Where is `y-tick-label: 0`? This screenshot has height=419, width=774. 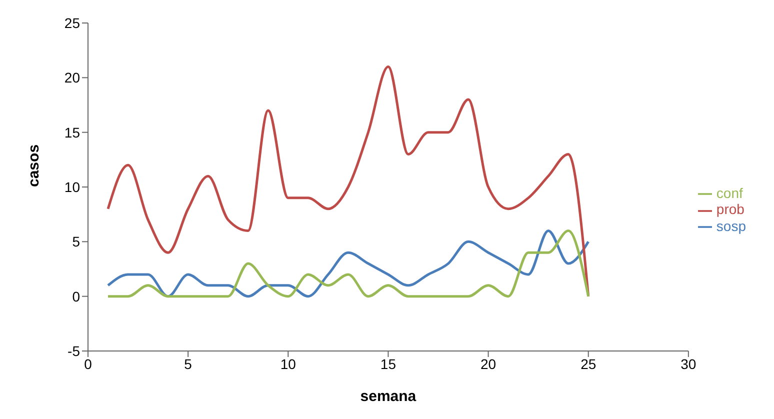 y-tick-label: 0 is located at coordinates (76, 296).